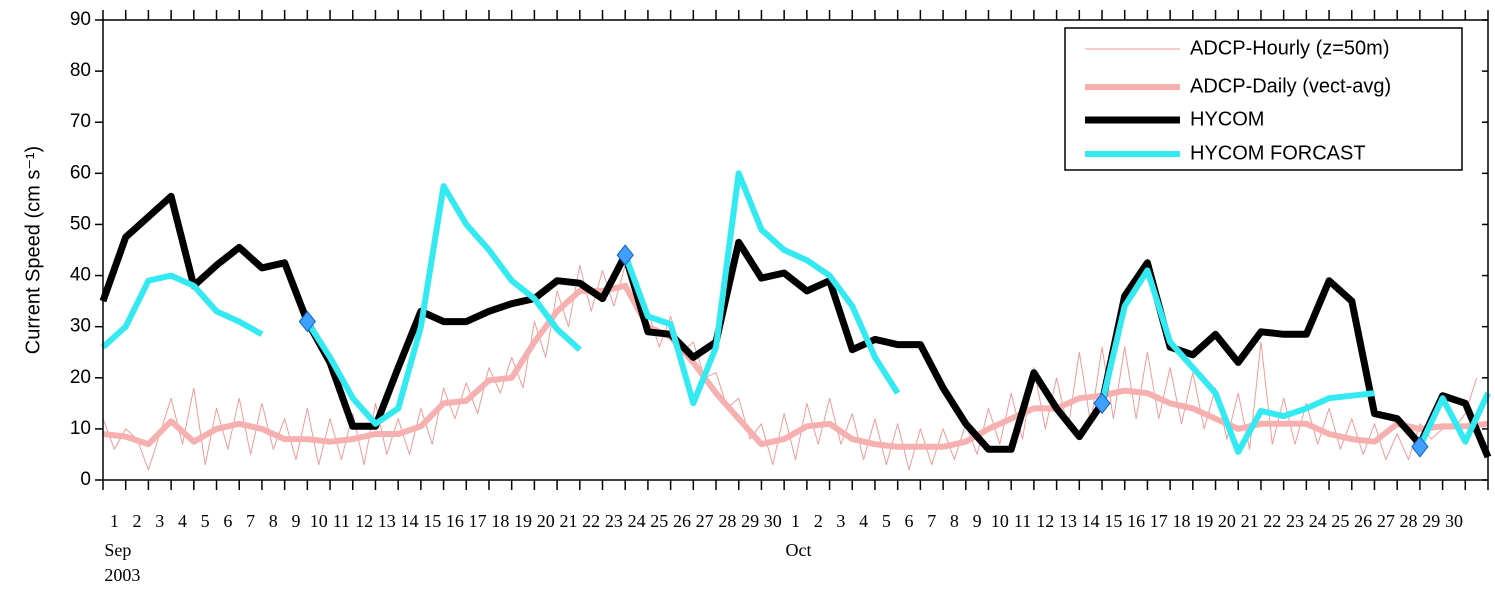  I want to click on y-tick-label: 0, so click(85, 479).